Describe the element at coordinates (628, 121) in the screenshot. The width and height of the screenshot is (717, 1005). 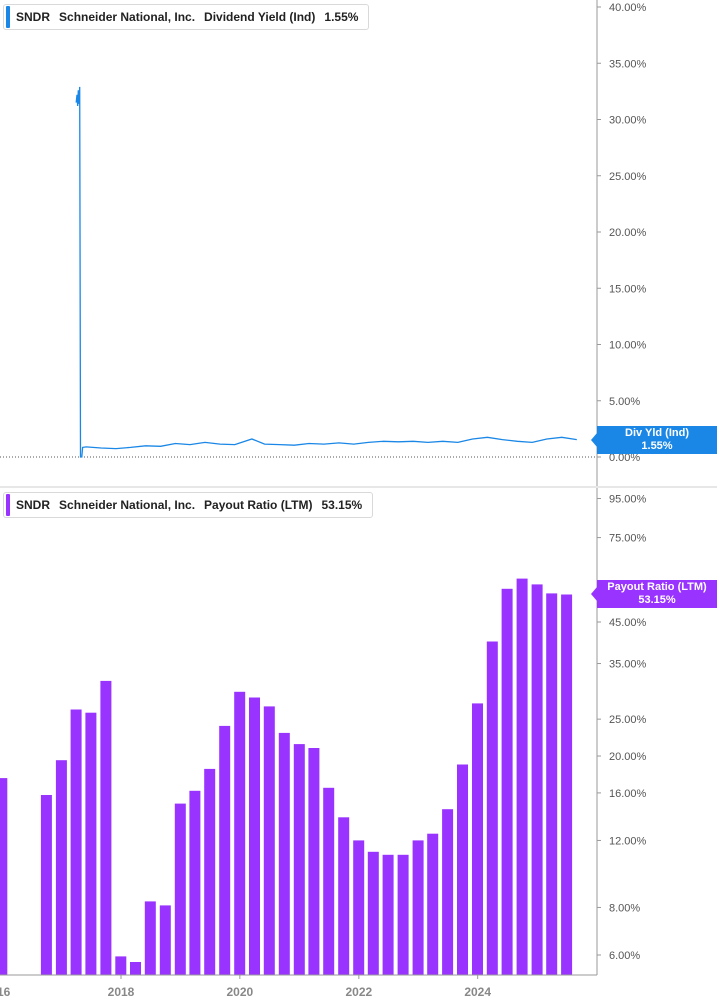
I see `y-tick-label-top: 30.00%` at that location.